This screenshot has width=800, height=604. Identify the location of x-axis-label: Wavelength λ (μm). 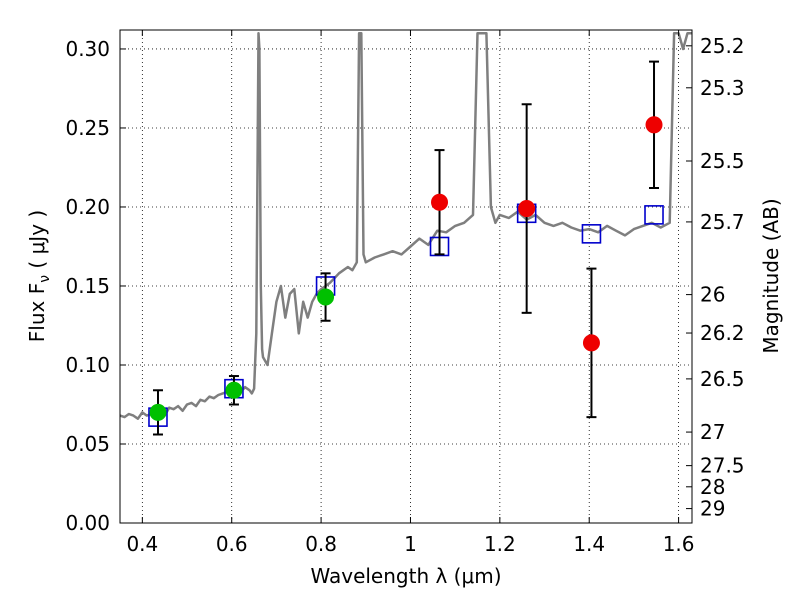
(405, 576).